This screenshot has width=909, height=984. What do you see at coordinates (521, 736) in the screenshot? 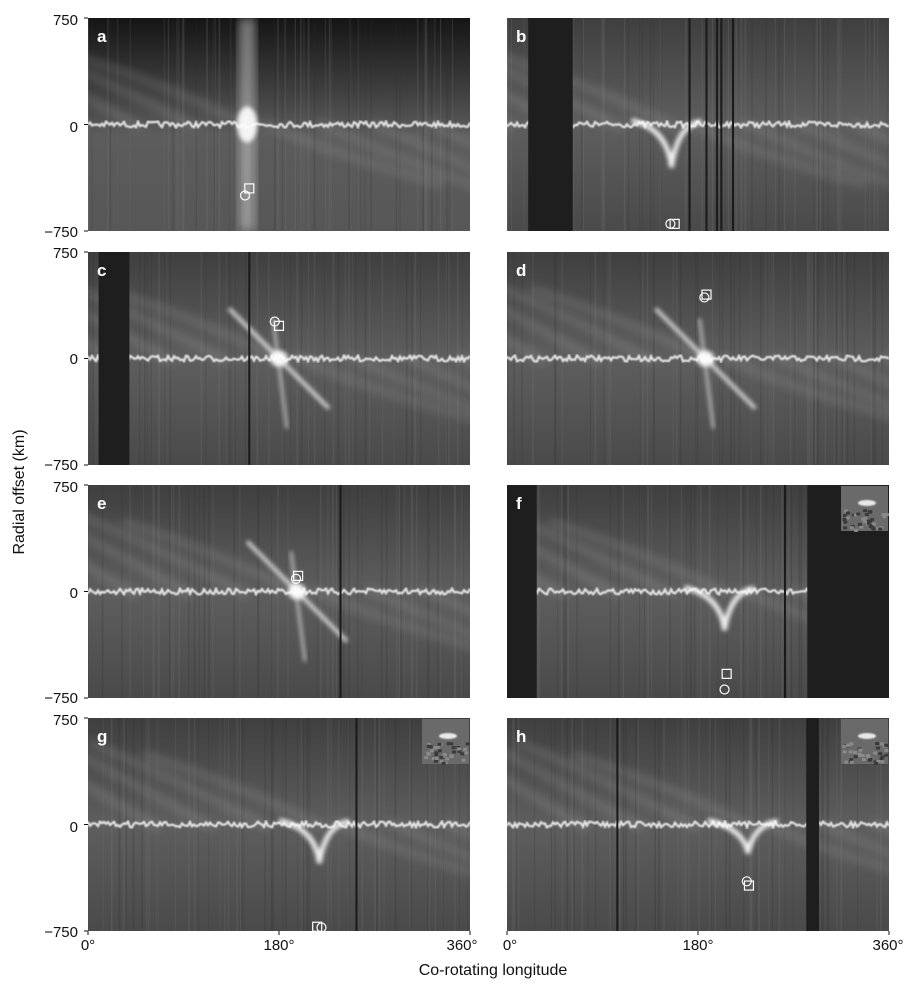
I see `panel-letter: h` at bounding box center [521, 736].